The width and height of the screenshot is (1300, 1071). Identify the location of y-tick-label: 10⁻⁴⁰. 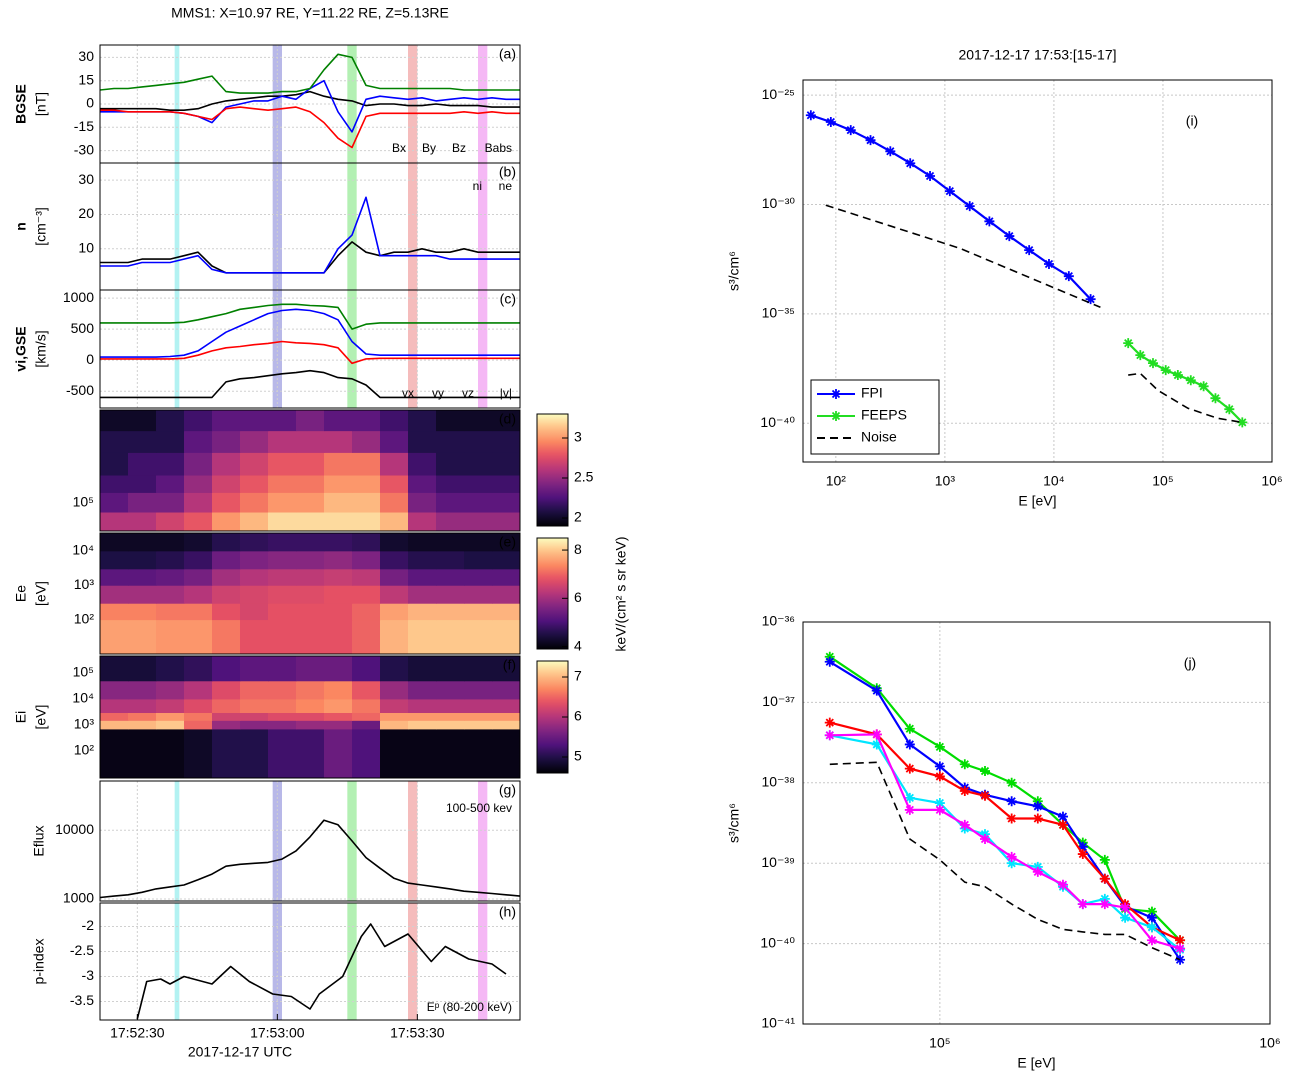
(777, 422).